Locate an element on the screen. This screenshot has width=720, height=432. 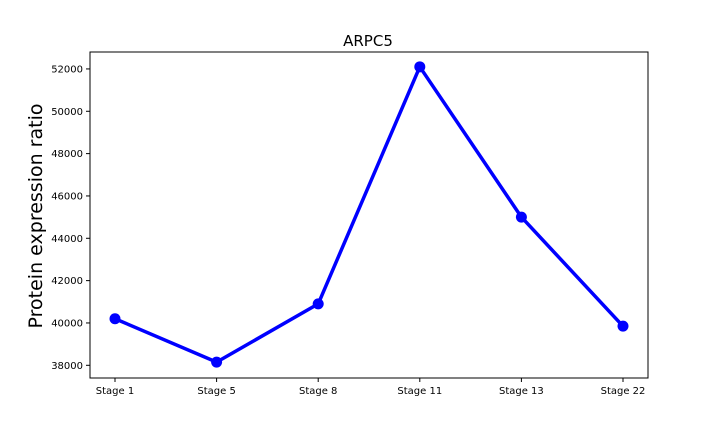
y-tick-label: 46000 is located at coordinates (67, 196).